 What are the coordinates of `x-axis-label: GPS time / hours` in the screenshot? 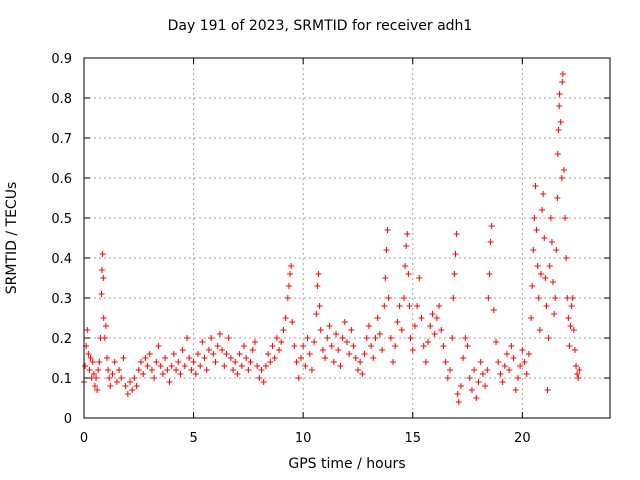 It's located at (347, 464).